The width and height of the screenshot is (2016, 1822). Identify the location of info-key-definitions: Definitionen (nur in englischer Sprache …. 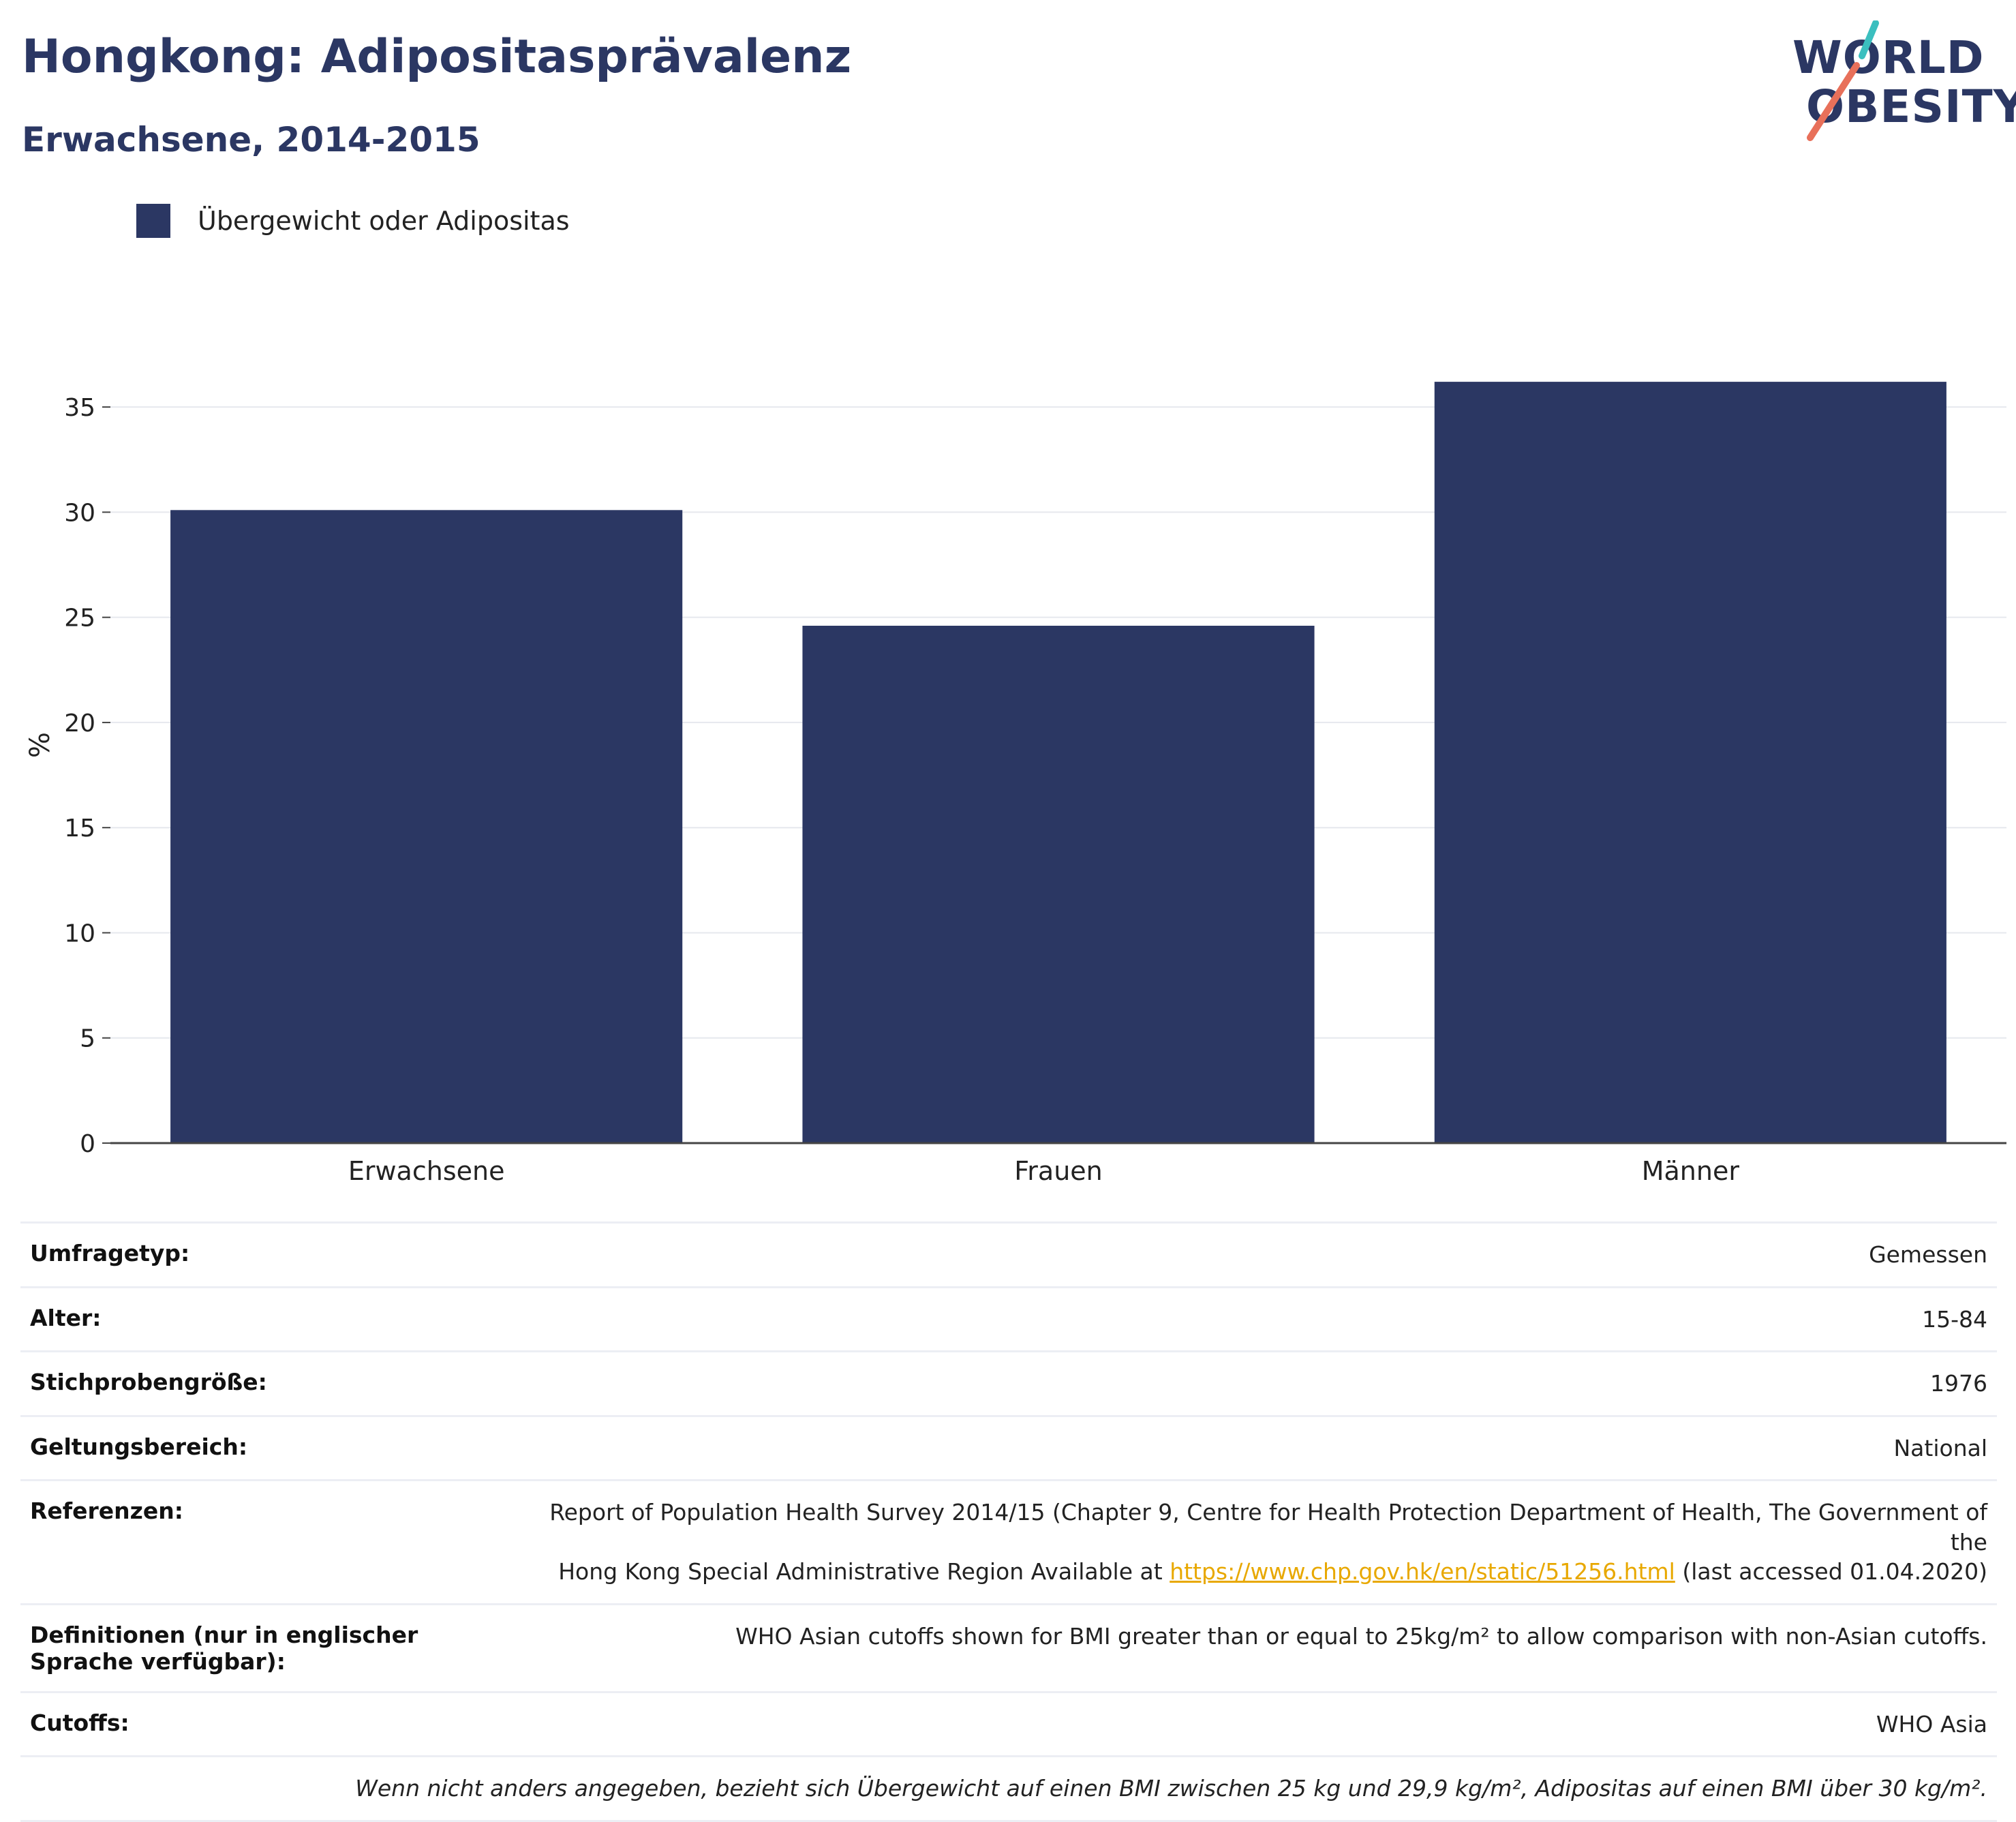
(268, 1647).